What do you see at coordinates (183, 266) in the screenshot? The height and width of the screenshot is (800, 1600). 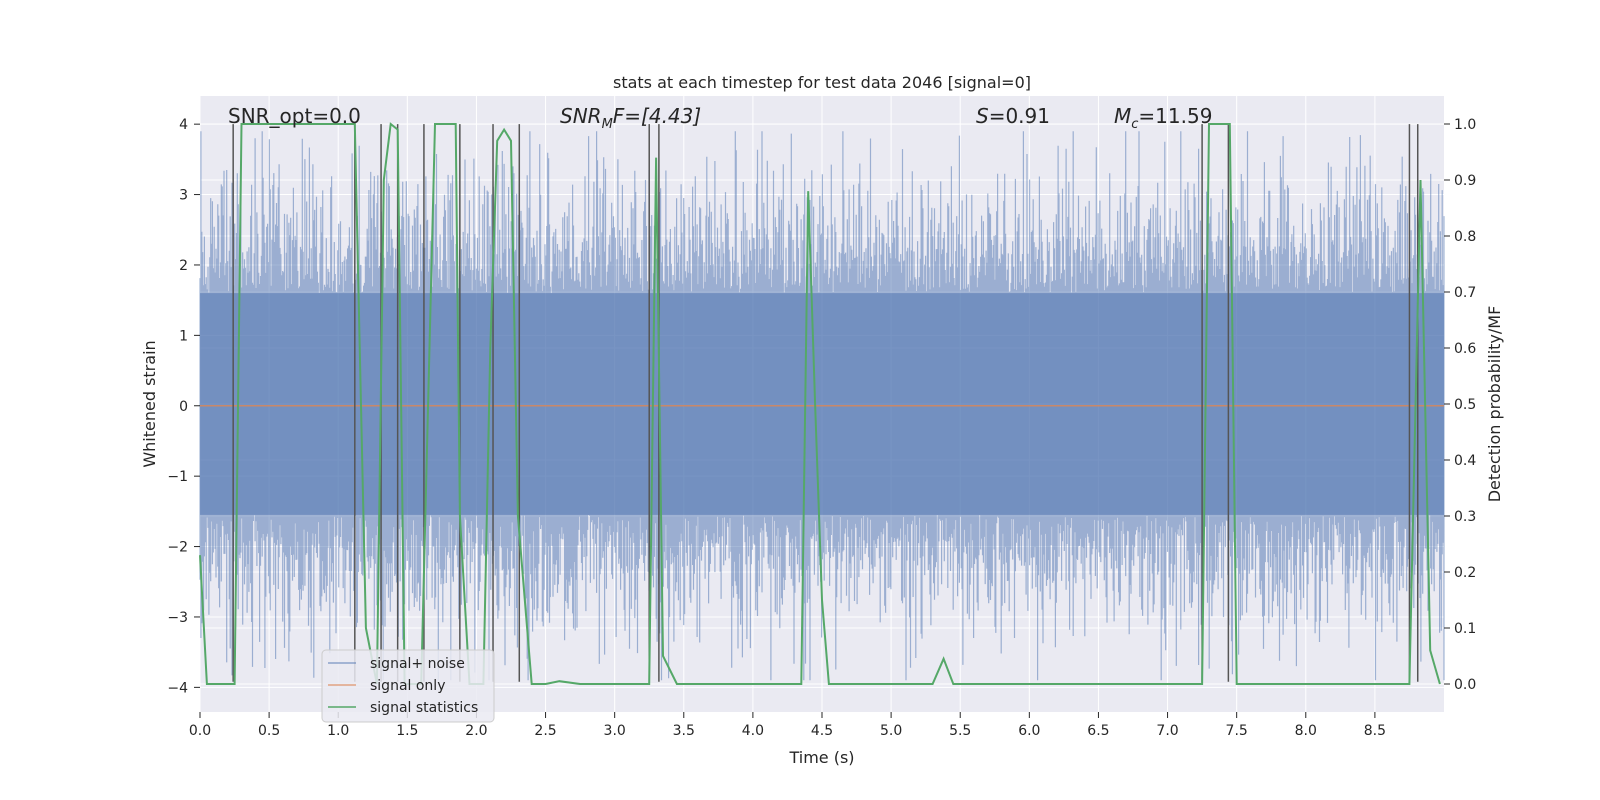 I see `y-tick-label-left-2: 2` at bounding box center [183, 266].